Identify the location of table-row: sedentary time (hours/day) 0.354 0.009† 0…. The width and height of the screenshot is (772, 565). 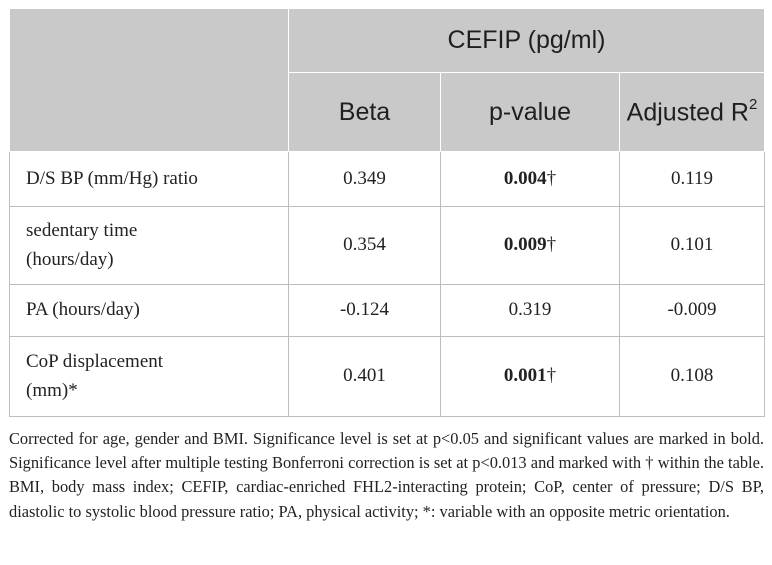
(387, 245).